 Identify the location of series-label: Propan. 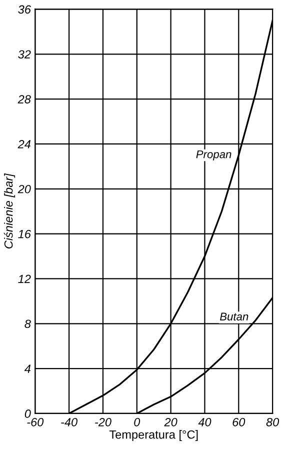
(214, 155).